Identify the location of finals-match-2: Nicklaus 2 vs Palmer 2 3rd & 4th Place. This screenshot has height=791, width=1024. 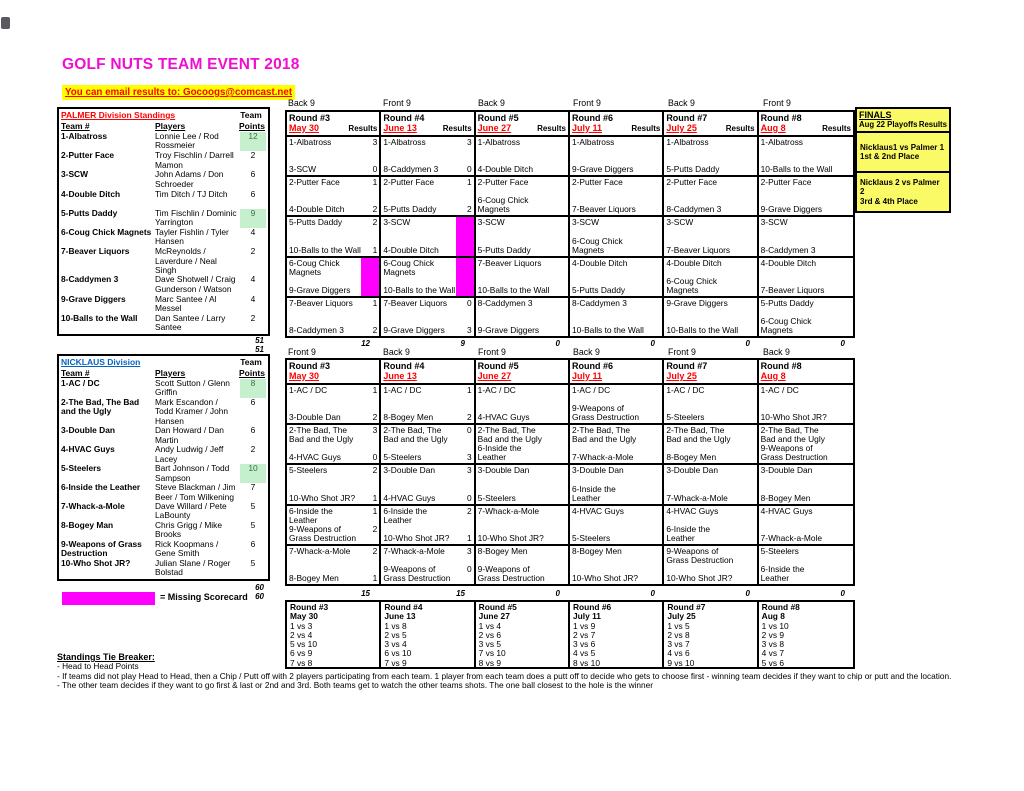
(903, 192).